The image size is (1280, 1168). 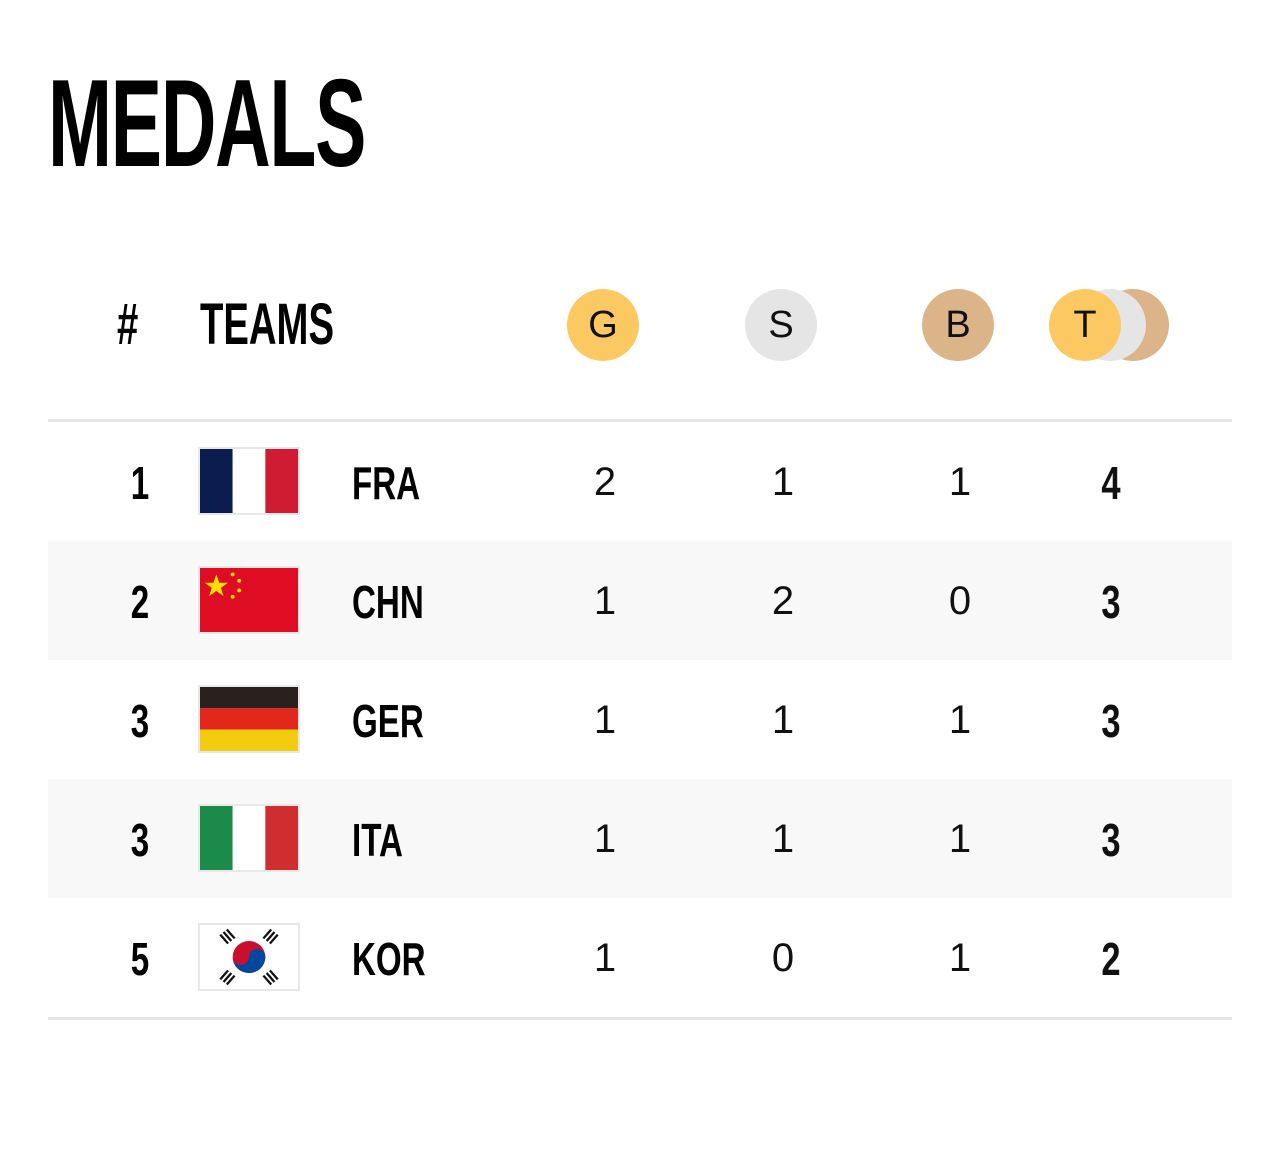 I want to click on table-top-divider, so click(x=640, y=420).